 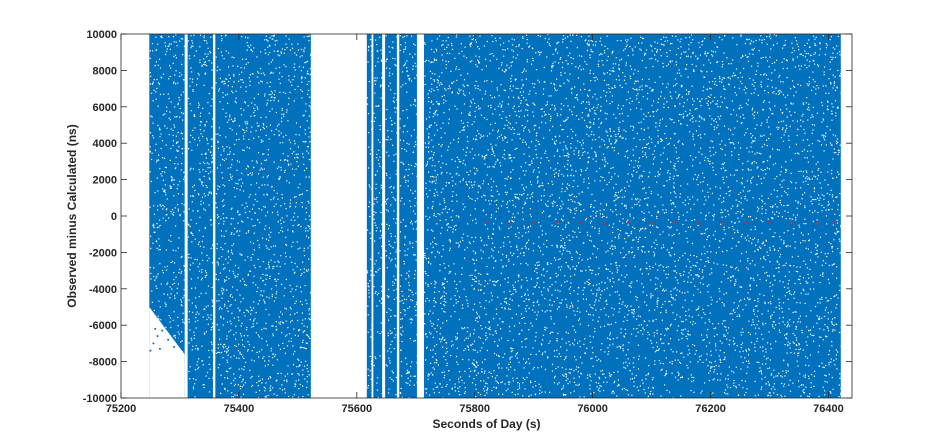 I want to click on y-axis-label: Observed minus Calculated (ns), so click(x=72, y=215).